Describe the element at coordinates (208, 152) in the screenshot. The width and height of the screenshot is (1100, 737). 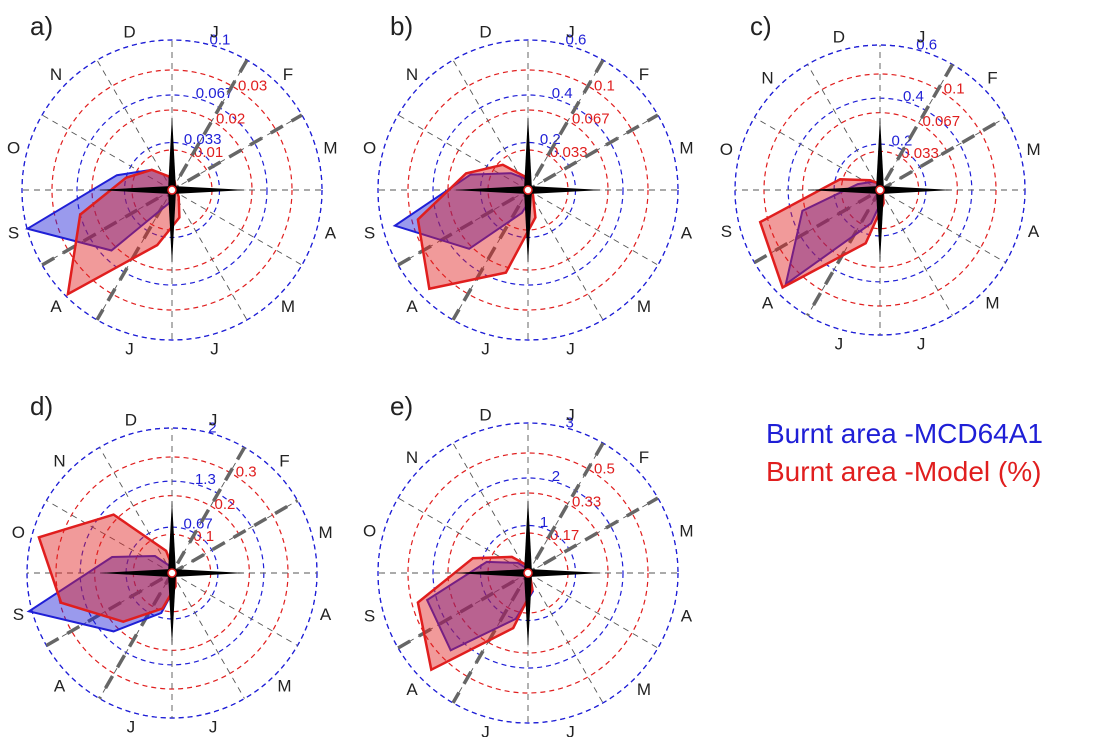
I see `ring-label-model: 0.01` at that location.